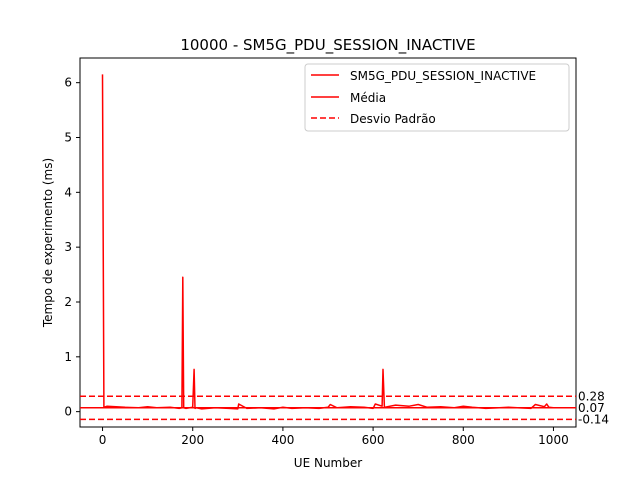  What do you see at coordinates (328, 463) in the screenshot?
I see `x-axis-label: UE Number` at bounding box center [328, 463].